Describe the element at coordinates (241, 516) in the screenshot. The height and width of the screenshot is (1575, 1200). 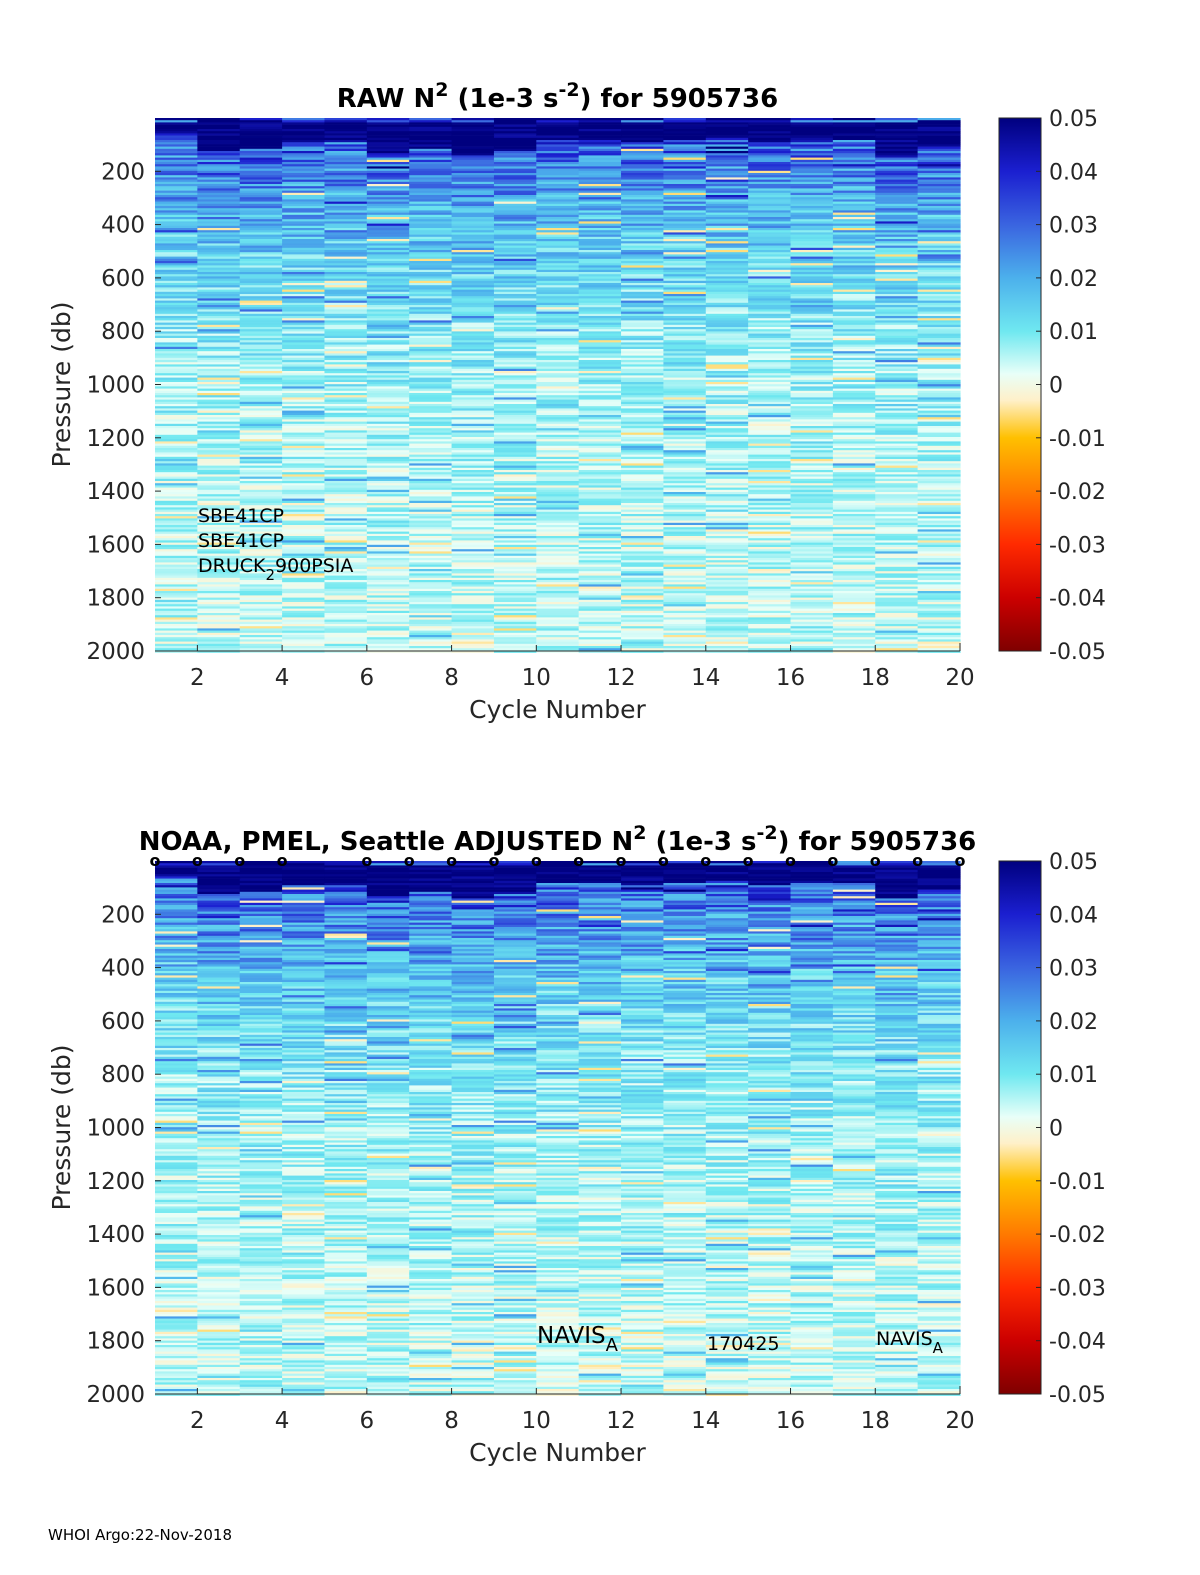
I see `annotation-label: SBE41CP` at that location.